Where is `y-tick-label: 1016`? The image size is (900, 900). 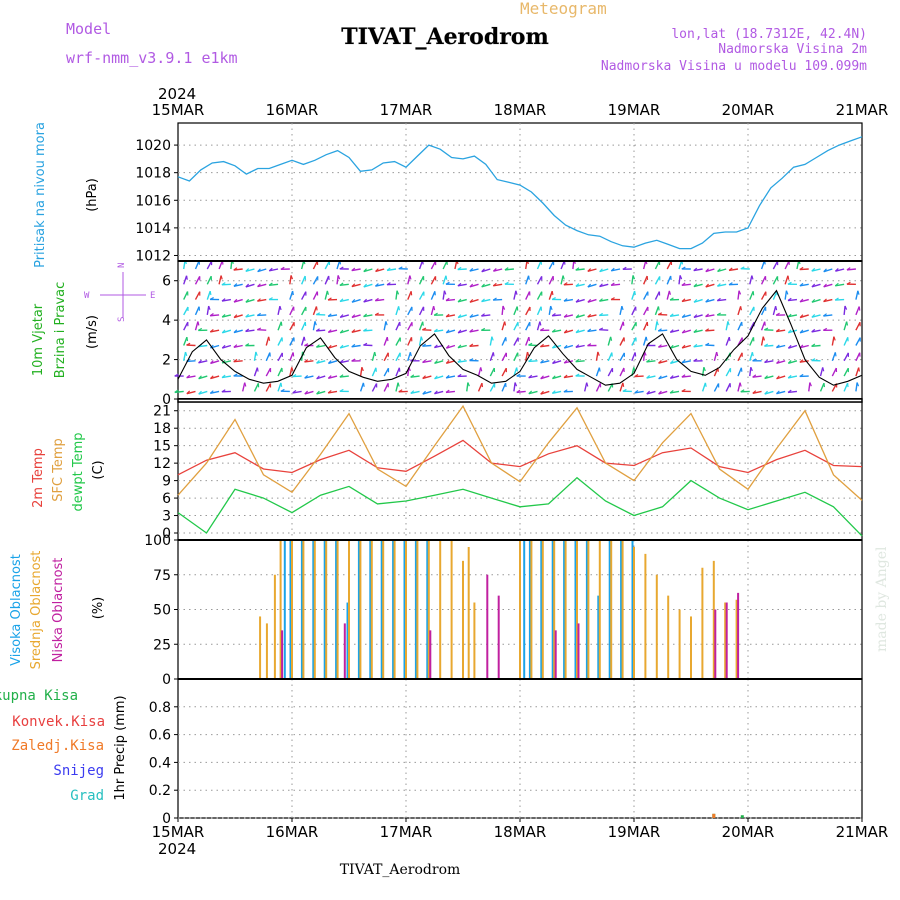 y-tick-label: 1016 is located at coordinates (153, 201).